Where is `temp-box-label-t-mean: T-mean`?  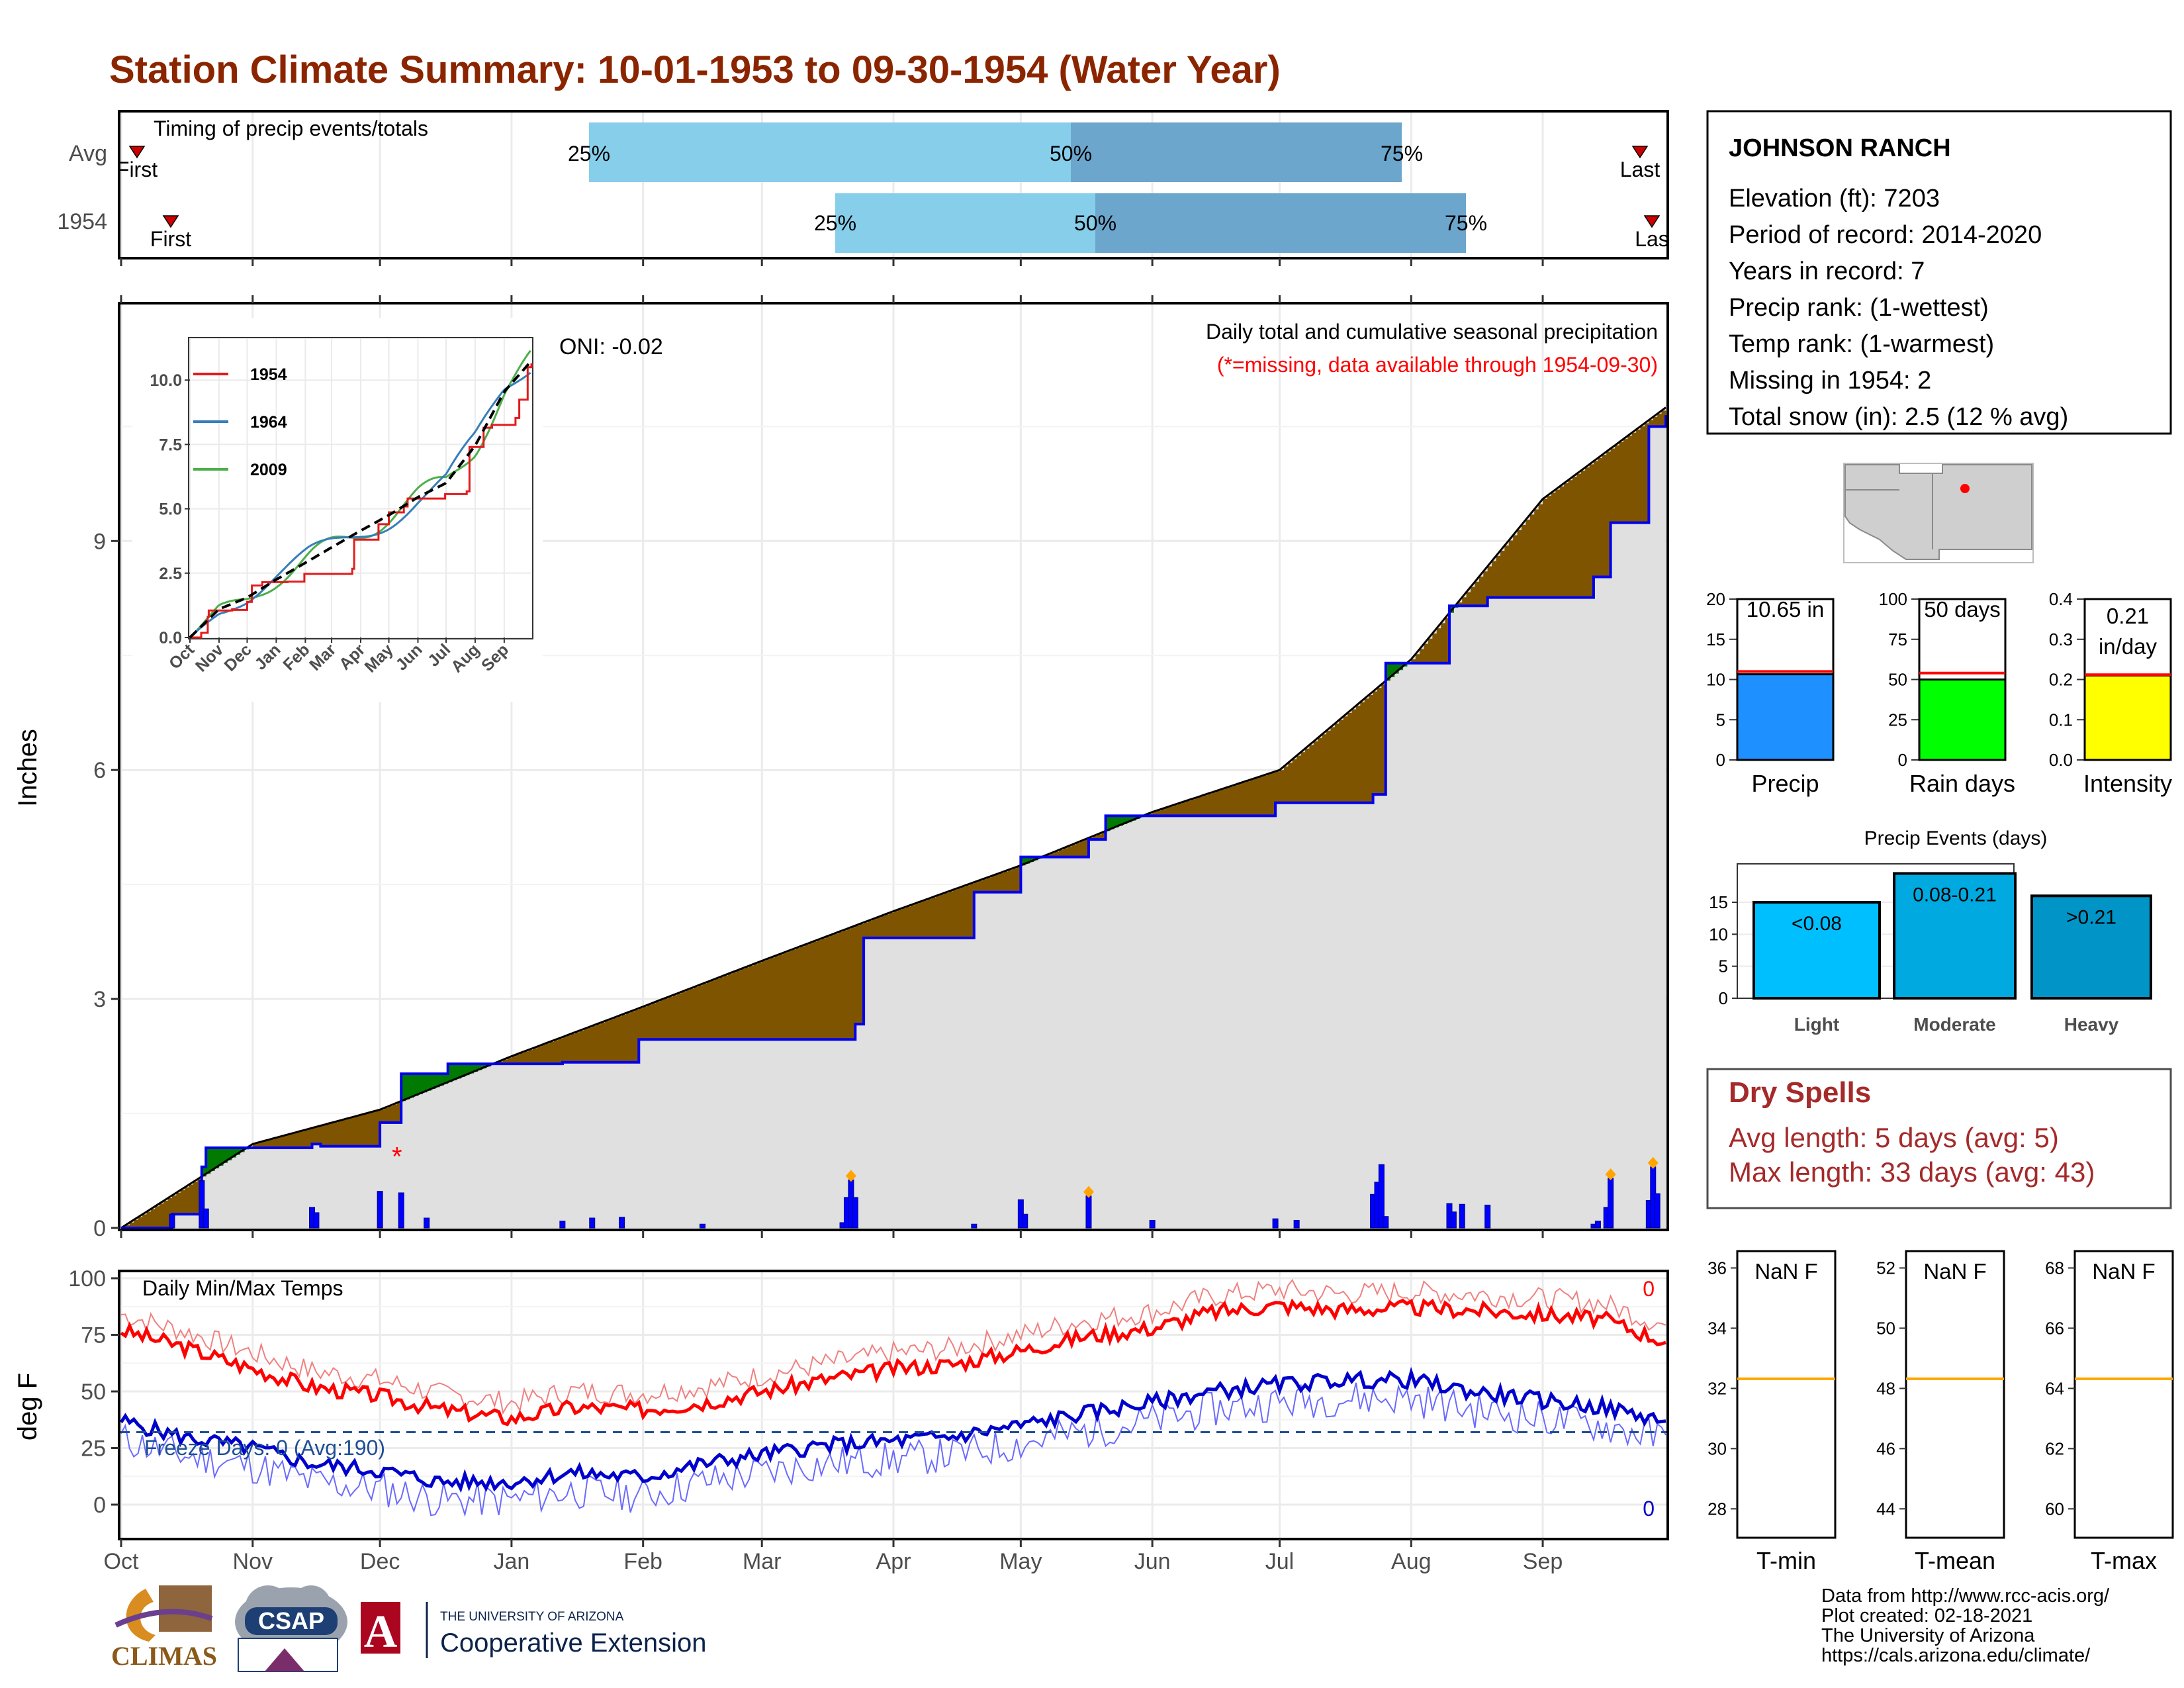 temp-box-label-t-mean: T-mean is located at coordinates (1955, 1560).